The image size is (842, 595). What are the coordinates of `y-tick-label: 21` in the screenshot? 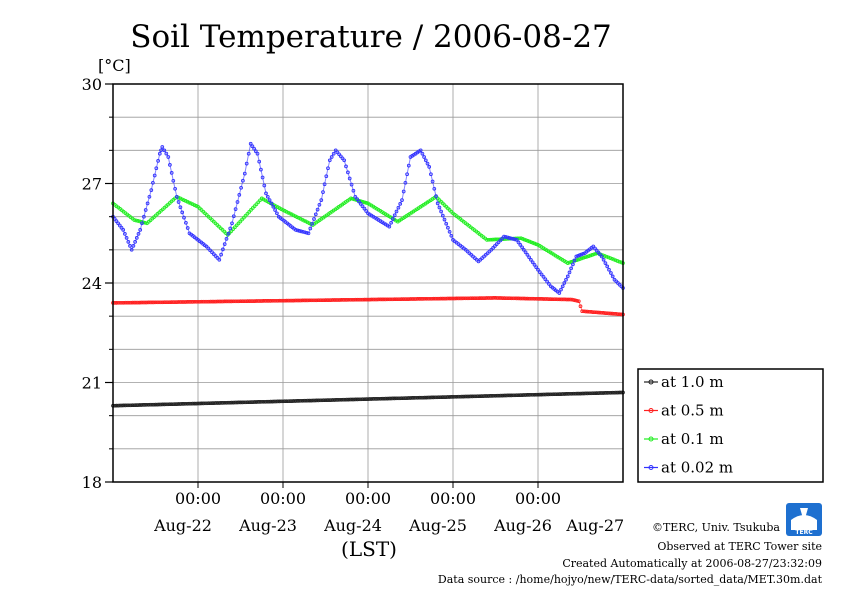 It's located at (92, 383).